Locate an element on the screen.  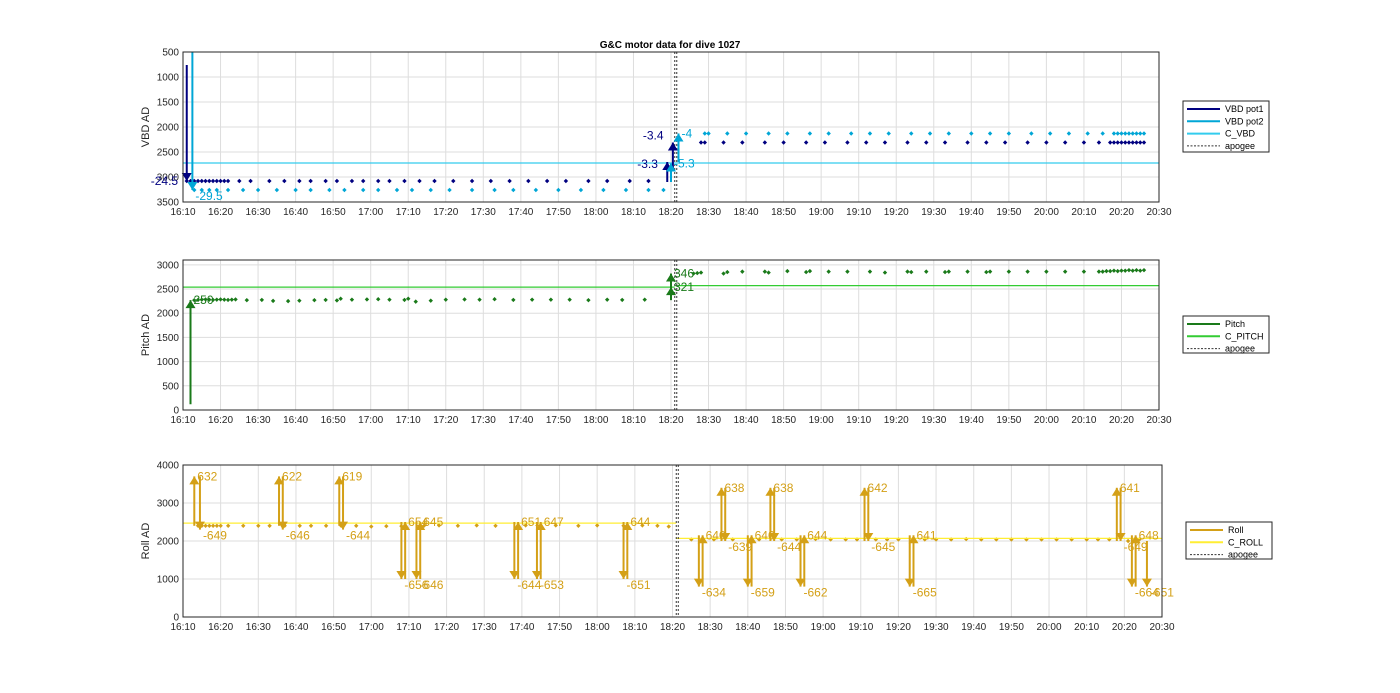
annotation-label: -29.5 is located at coordinates (209, 196).